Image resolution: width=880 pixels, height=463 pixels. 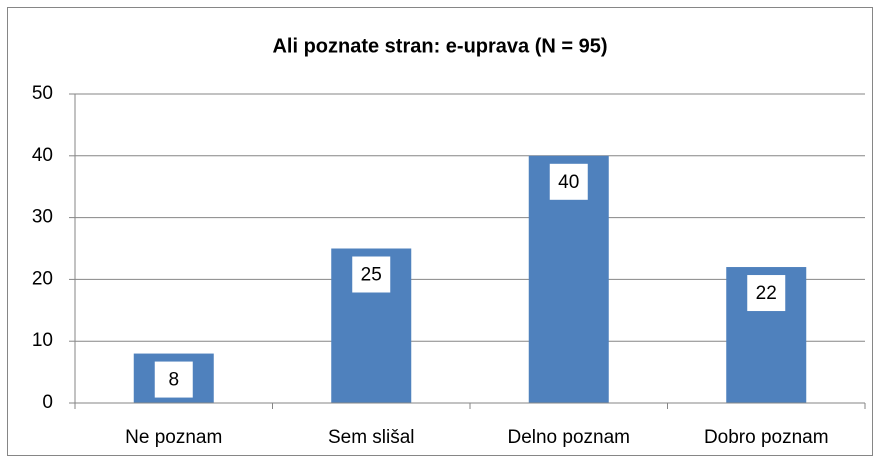 I want to click on y-tick-label: 50, so click(x=42, y=93).